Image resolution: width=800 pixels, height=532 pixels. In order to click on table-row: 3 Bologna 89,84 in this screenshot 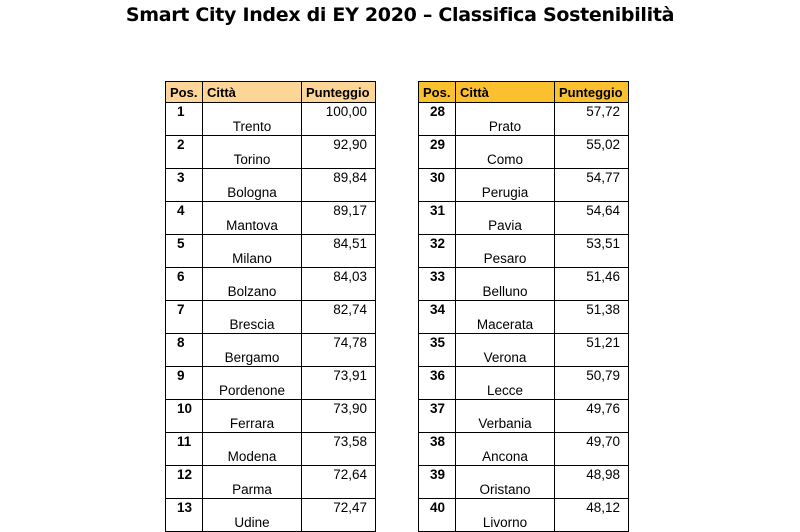, I will do `click(270, 185)`.